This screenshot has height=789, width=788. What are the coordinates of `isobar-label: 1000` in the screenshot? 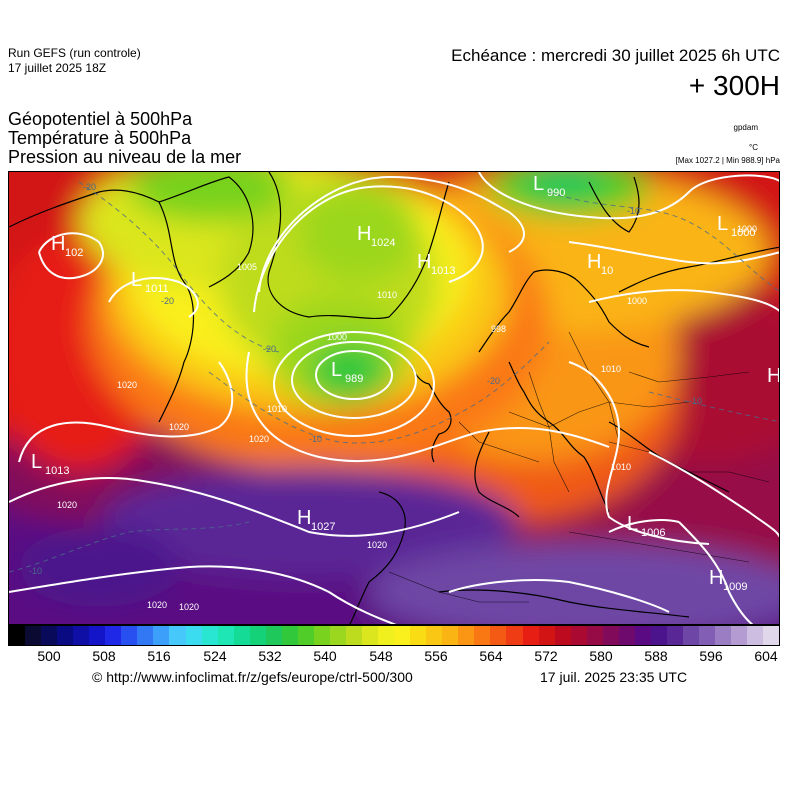 It's located at (637, 301).